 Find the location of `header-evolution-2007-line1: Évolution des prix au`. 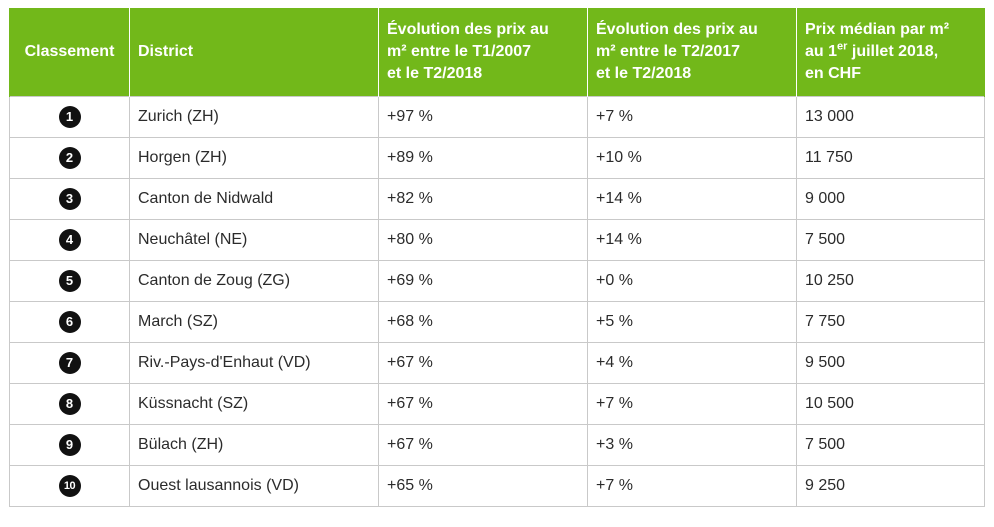

header-evolution-2007-line1: Évolution des prix au is located at coordinates (468, 29).